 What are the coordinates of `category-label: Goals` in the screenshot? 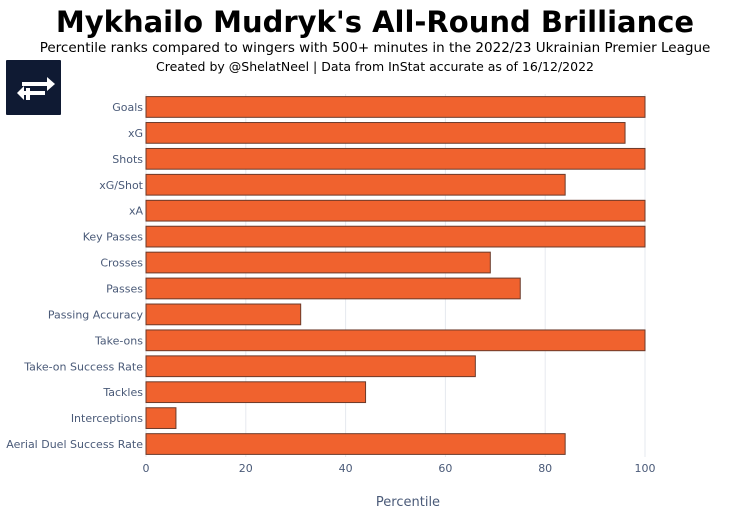 It's located at (127, 107).